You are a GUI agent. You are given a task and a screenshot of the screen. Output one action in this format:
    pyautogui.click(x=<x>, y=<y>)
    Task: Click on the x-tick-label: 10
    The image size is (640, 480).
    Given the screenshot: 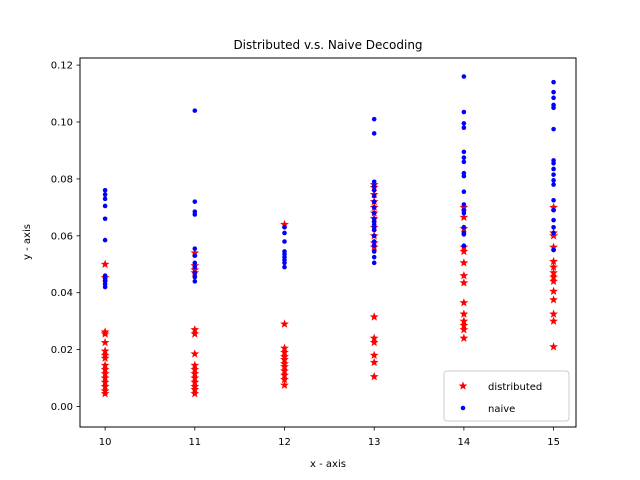 What is the action you would take?
    pyautogui.click(x=105, y=442)
    